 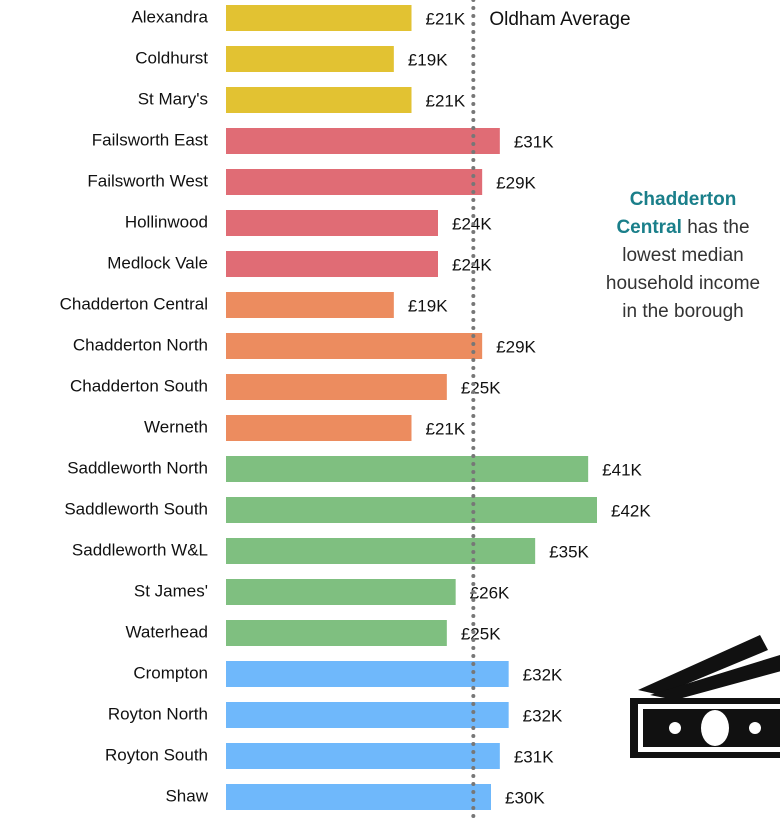 What do you see at coordinates (186, 795) in the screenshot?
I see `category-label: Shaw` at bounding box center [186, 795].